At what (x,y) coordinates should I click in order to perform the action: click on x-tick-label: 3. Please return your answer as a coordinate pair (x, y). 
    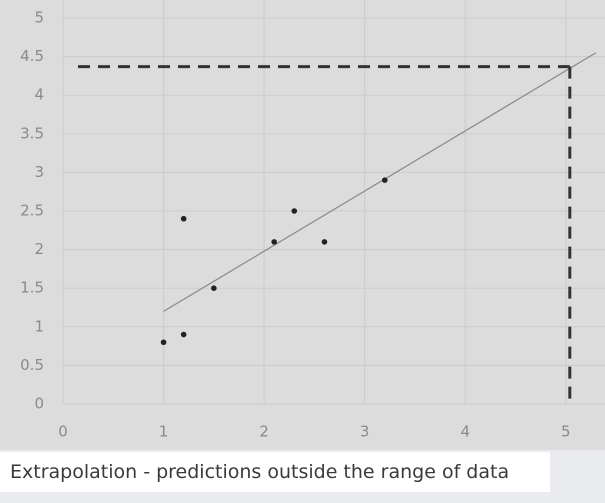
    Looking at the image, I should click on (365, 432).